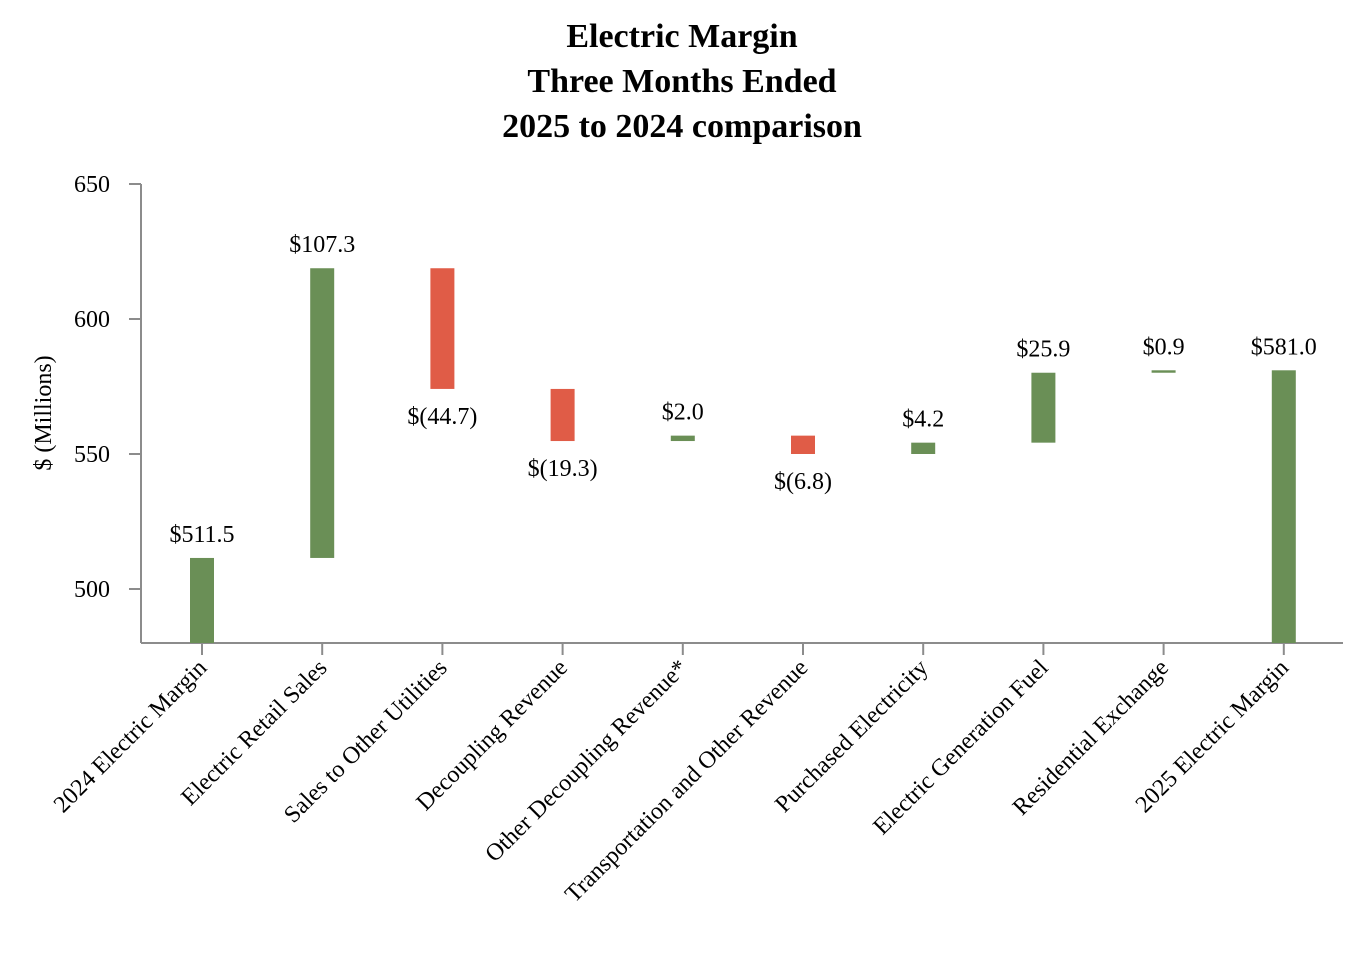 Image resolution: width=1364 pixels, height=960 pixels. What do you see at coordinates (322, 413) in the screenshot?
I see `bar-electric-retail-sales` at bounding box center [322, 413].